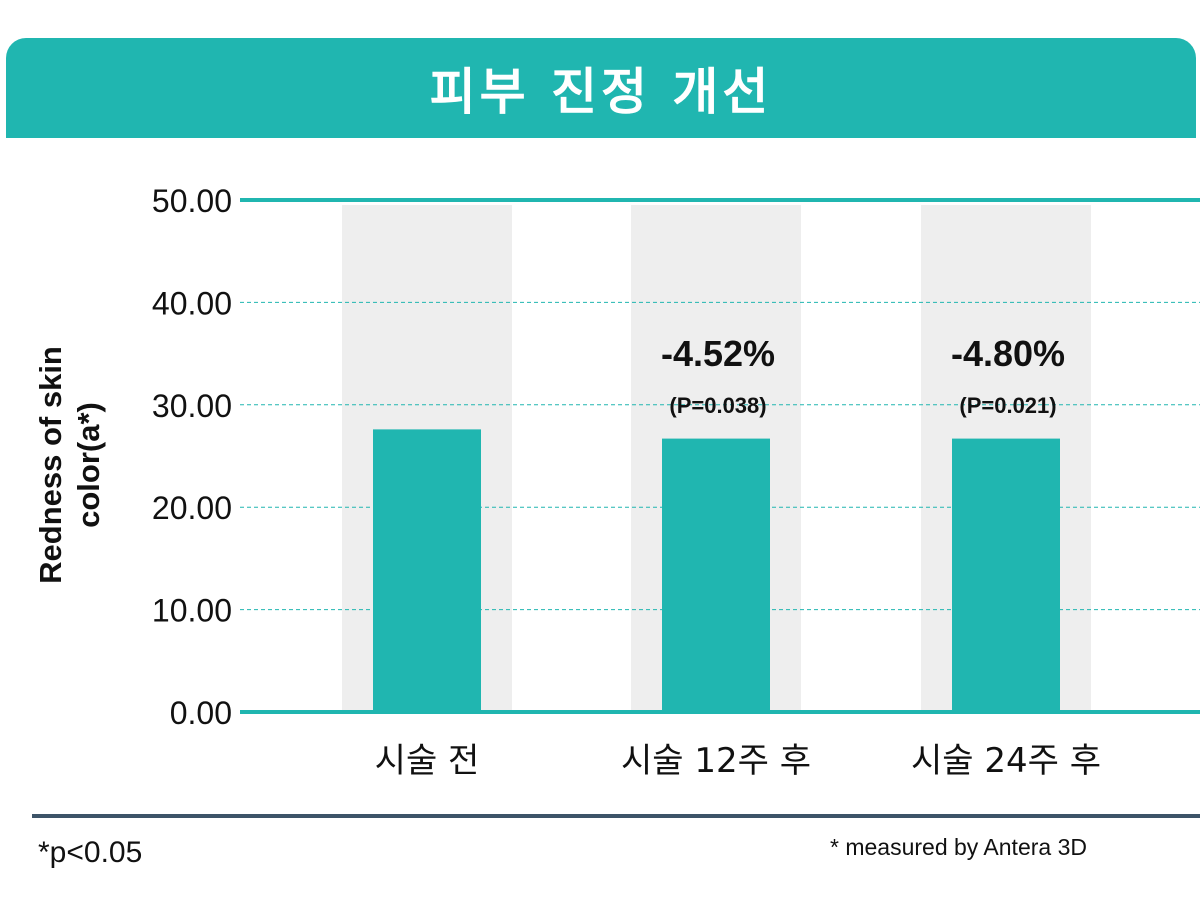 The height and width of the screenshot is (900, 1200). Describe the element at coordinates (1008, 353) in the screenshot. I see `change-percent-label: -4.80%` at that location.